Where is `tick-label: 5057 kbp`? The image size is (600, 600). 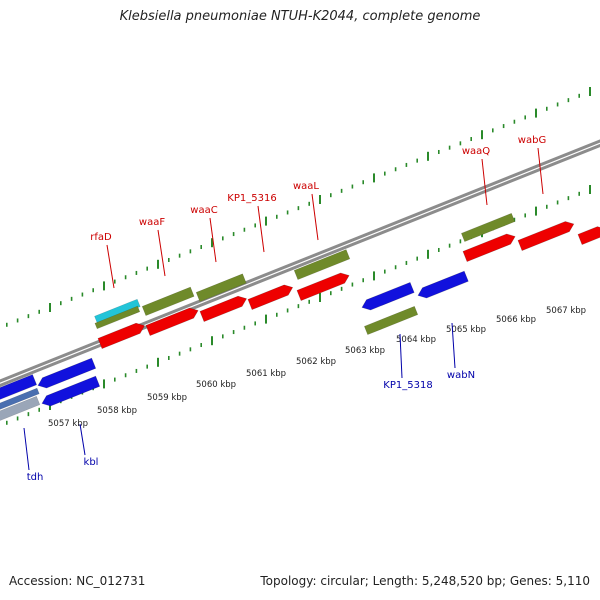 tick-label: 5057 kbp is located at coordinates (68, 424).